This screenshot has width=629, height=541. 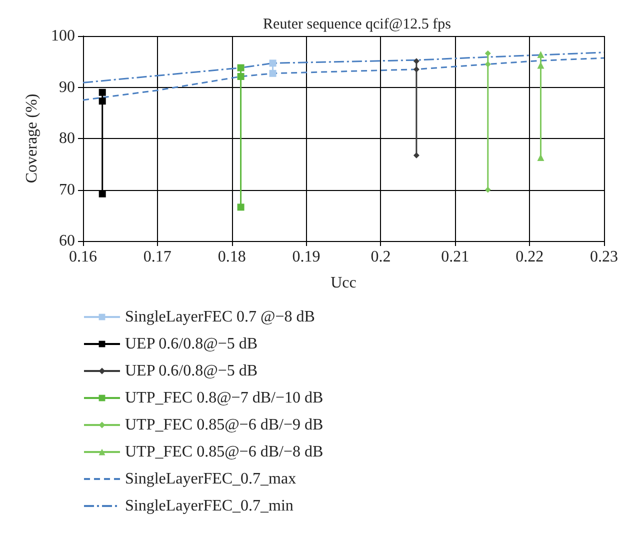 What do you see at coordinates (357, 24) in the screenshot?
I see `chart-title: Reuter sequence qcif@12.5 fps` at bounding box center [357, 24].